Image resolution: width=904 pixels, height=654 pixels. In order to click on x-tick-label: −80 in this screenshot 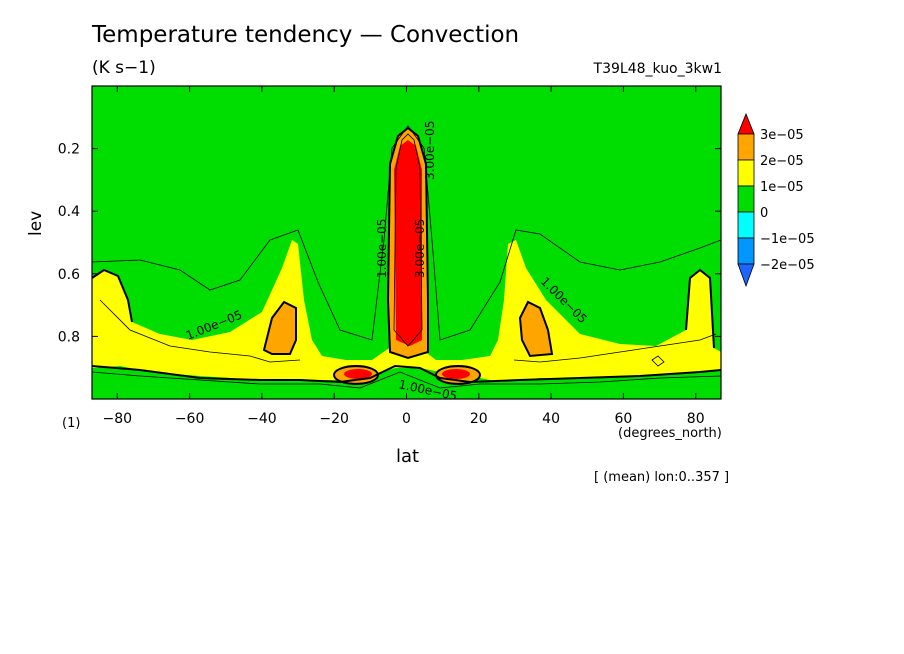, I will do `click(118, 419)`.